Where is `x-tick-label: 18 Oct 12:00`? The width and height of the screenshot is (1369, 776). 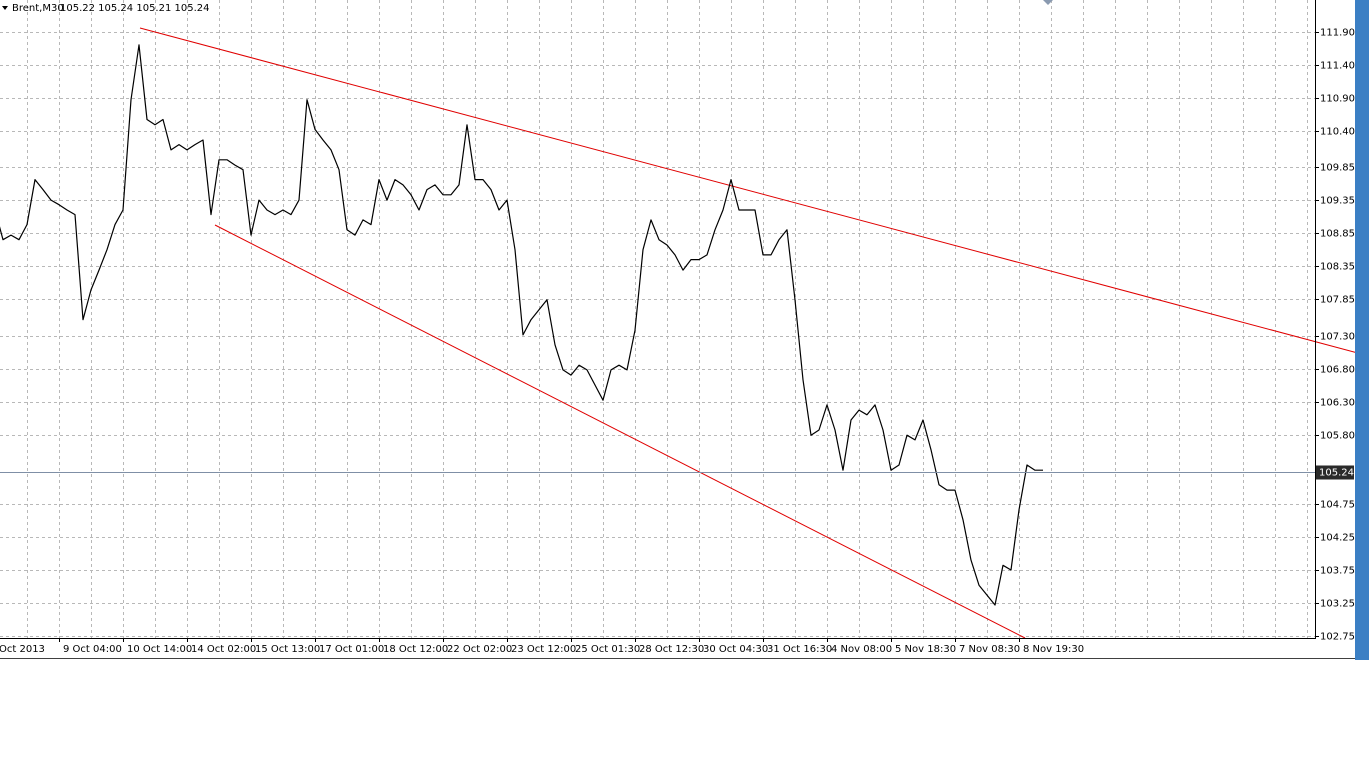
x-tick-label: 18 Oct 12:00 is located at coordinates (415, 649).